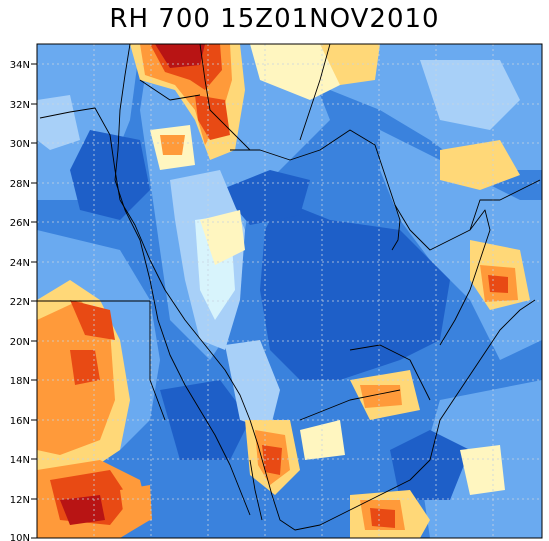 This screenshot has width=549, height=541. Describe the element at coordinates (20, 537) in the screenshot. I see `tick-label-10n: 10N` at that location.